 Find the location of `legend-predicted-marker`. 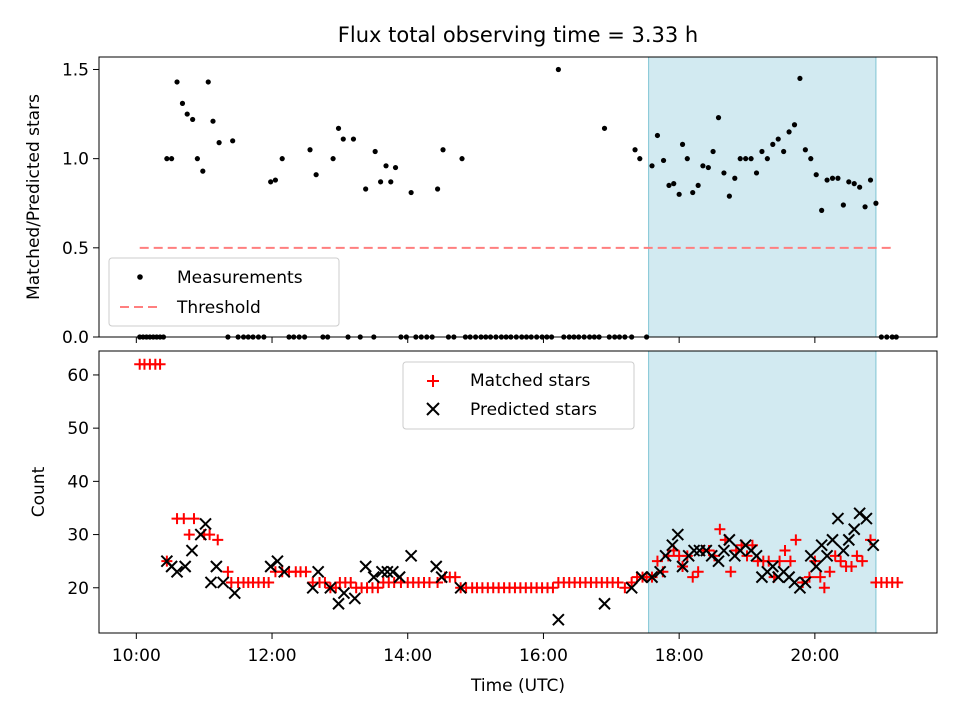

legend-predicted-marker is located at coordinates (433, 409).